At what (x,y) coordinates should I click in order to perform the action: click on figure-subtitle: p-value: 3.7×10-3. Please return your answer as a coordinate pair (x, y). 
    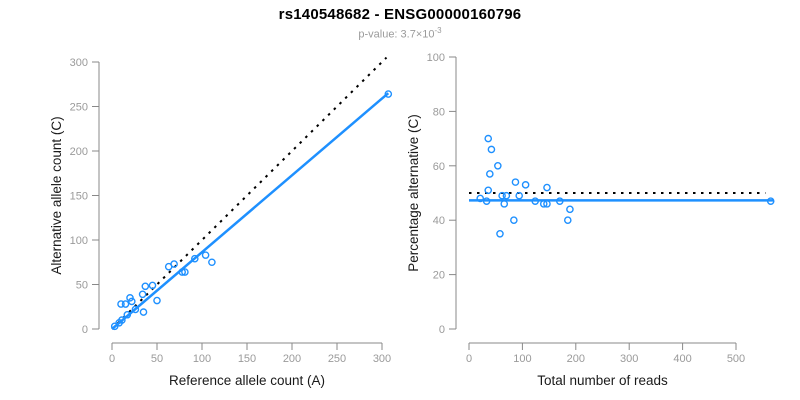
    Looking at the image, I should click on (400, 33).